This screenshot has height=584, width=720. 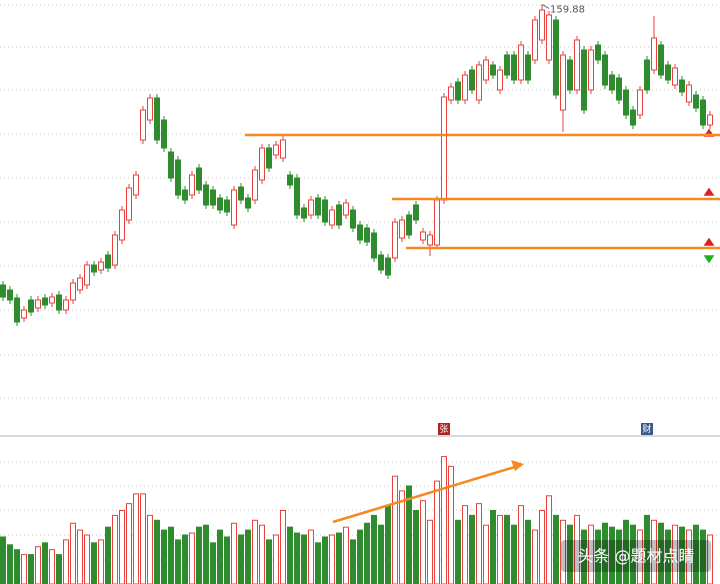 I want to click on watermark-bg, so click(x=636, y=556).